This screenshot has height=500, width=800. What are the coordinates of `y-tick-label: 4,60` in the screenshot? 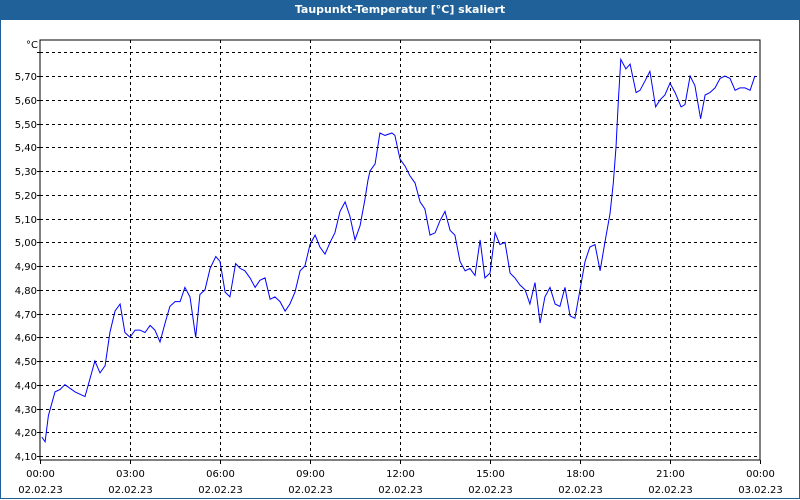 It's located at (26, 338).